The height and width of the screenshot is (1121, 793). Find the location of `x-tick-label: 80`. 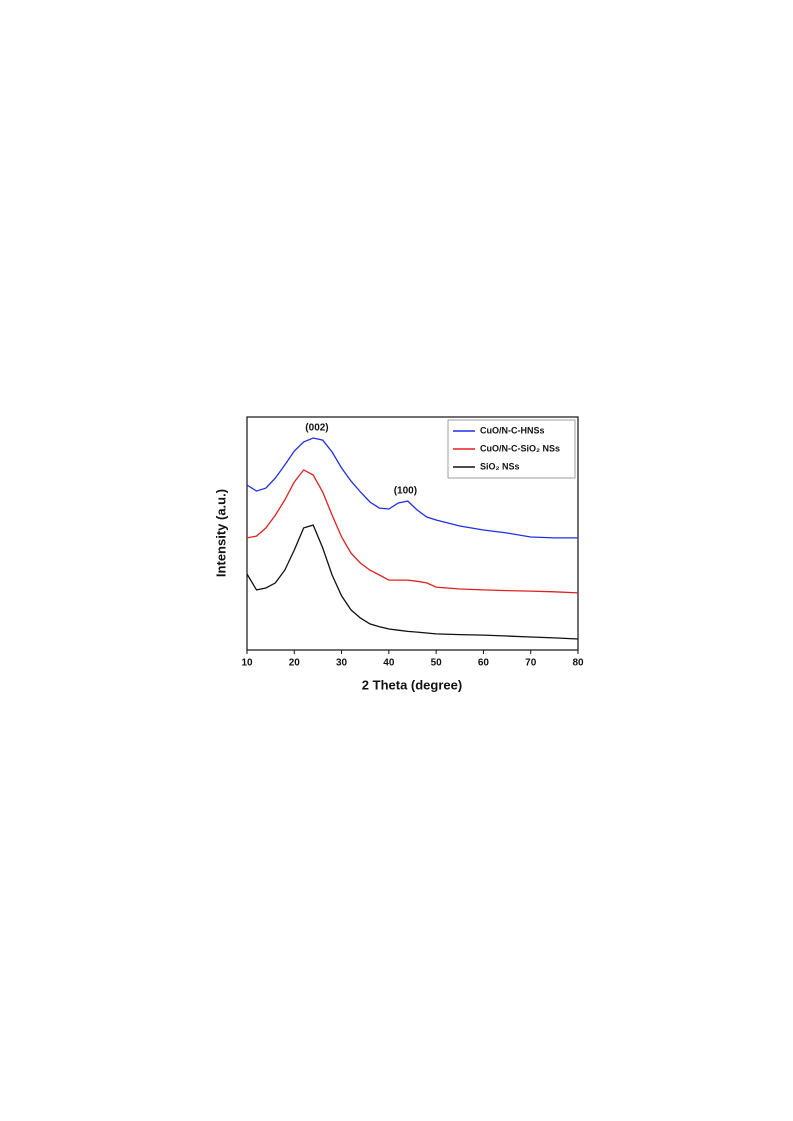

x-tick-label: 80 is located at coordinates (578, 663).